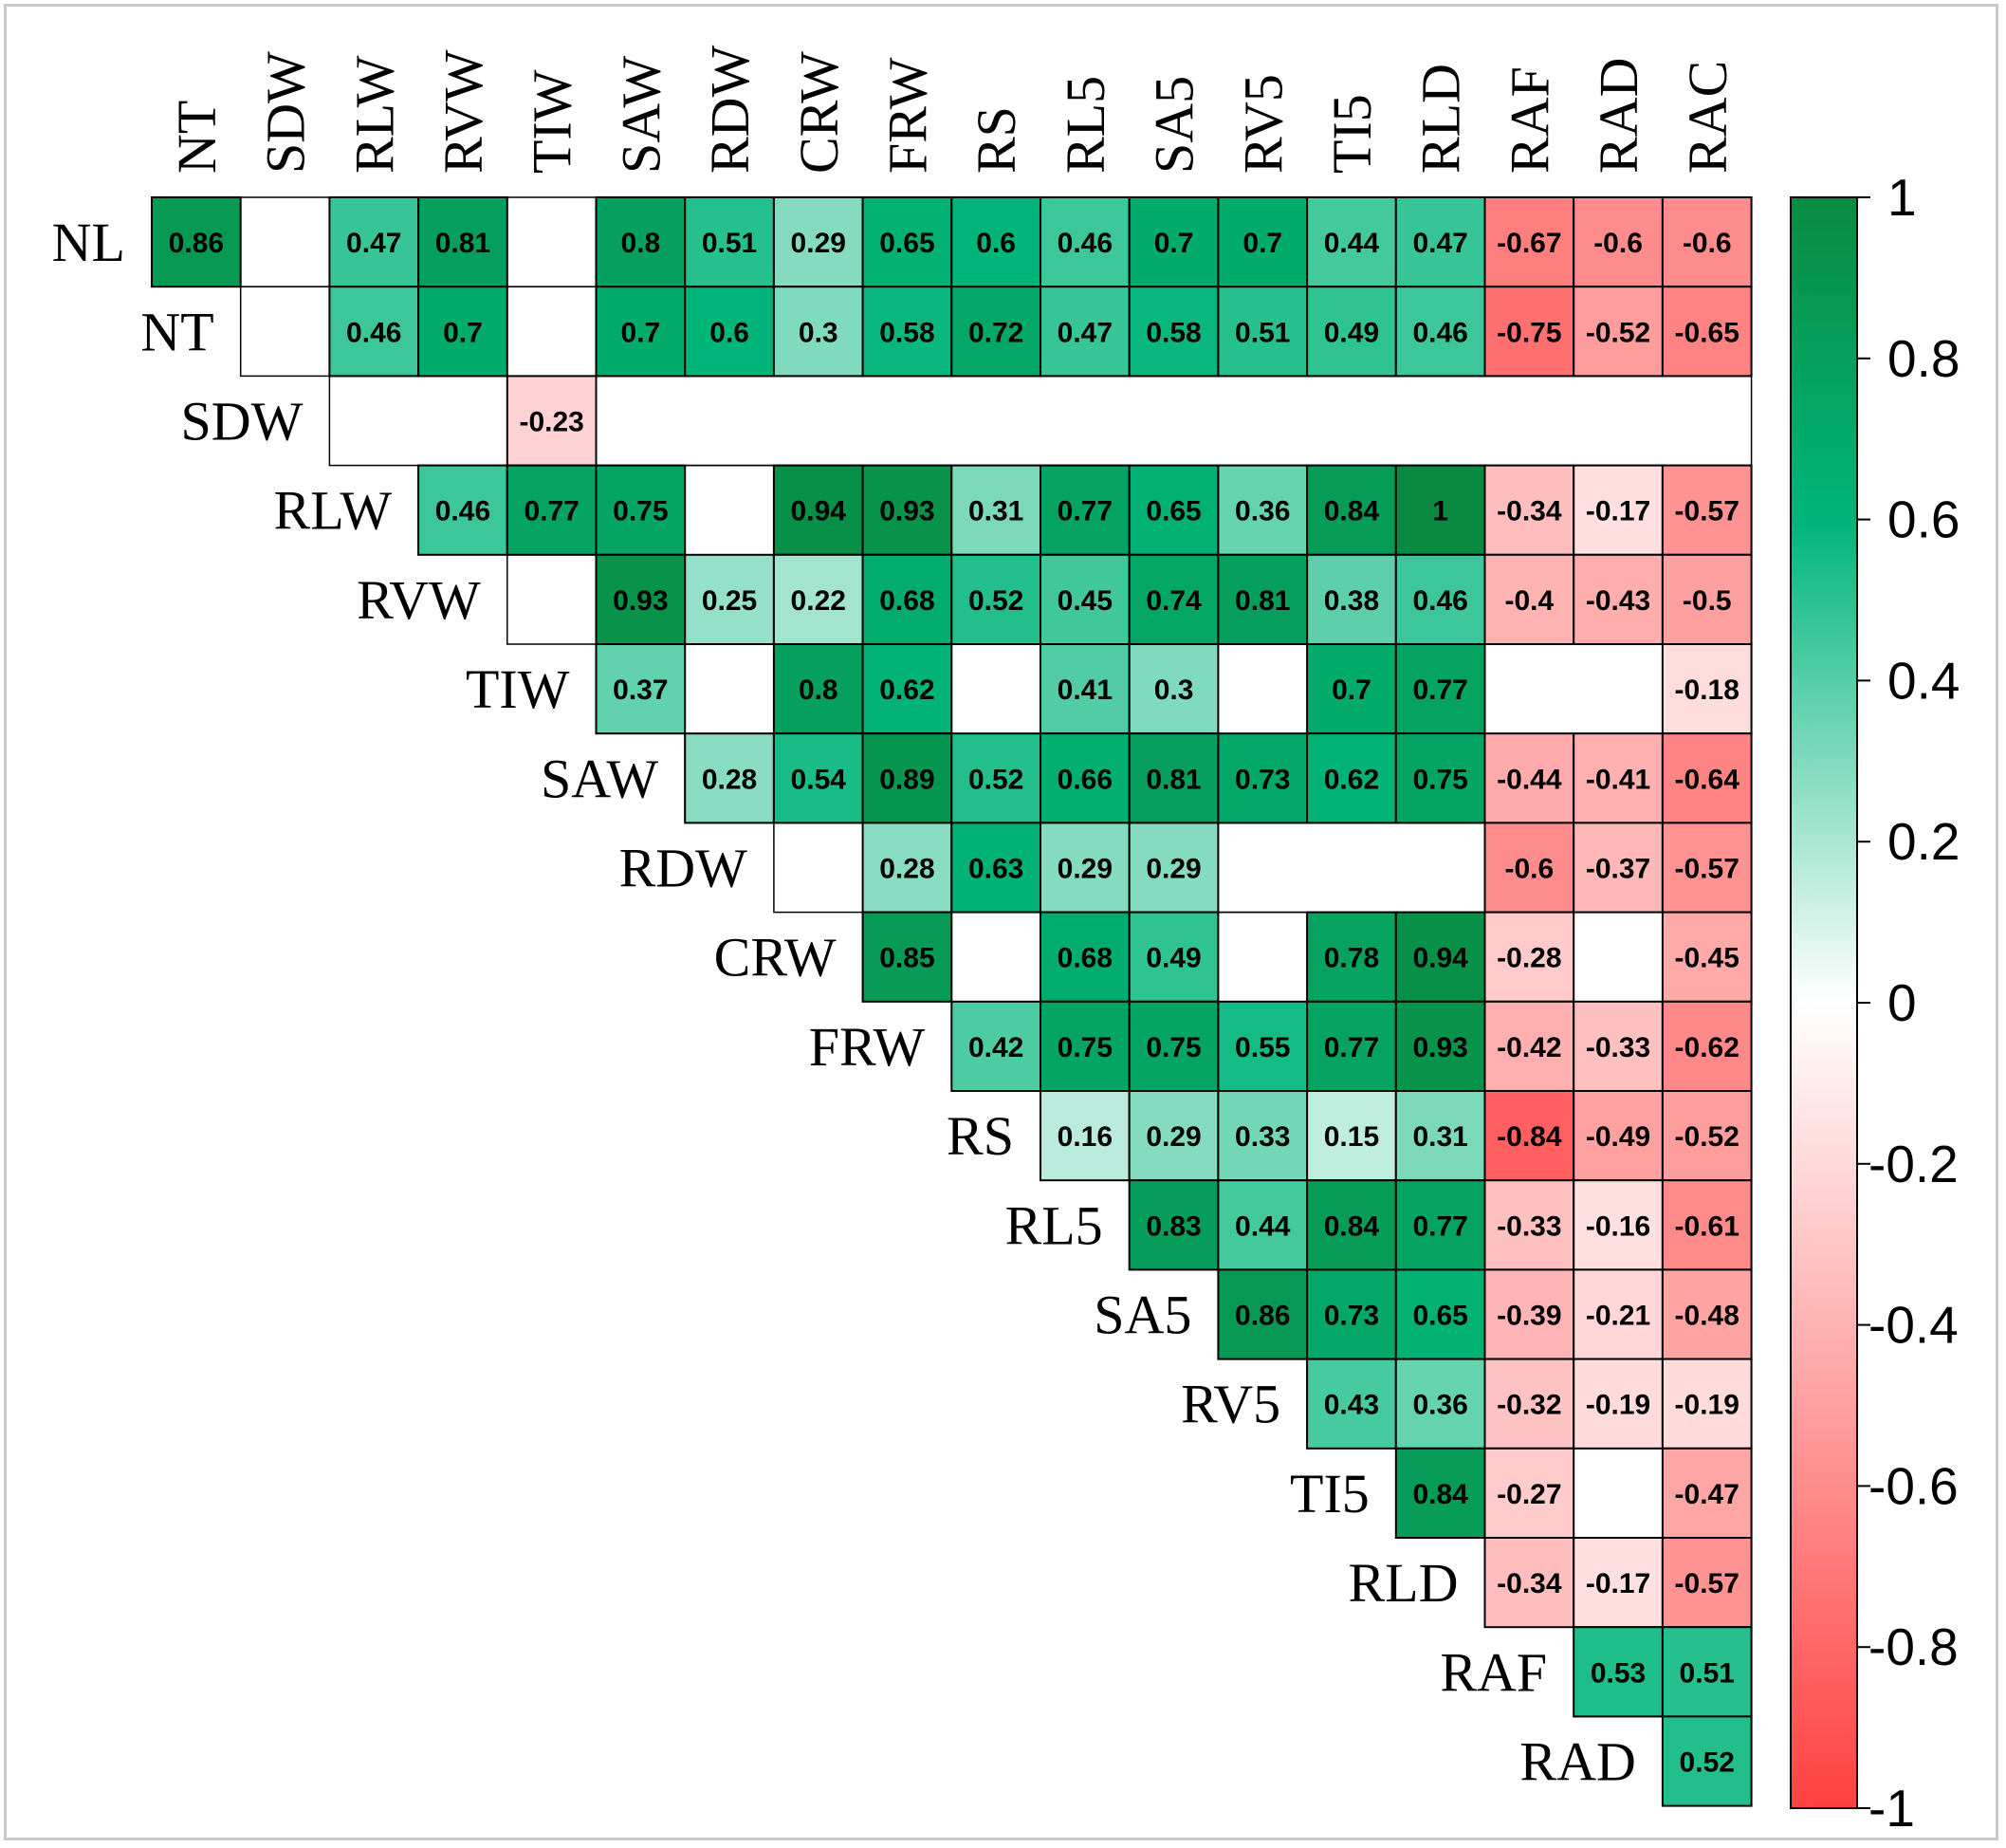 Image resolution: width=2006 pixels, height=1848 pixels. I want to click on cell-value-label: -0.21, so click(1618, 1316).